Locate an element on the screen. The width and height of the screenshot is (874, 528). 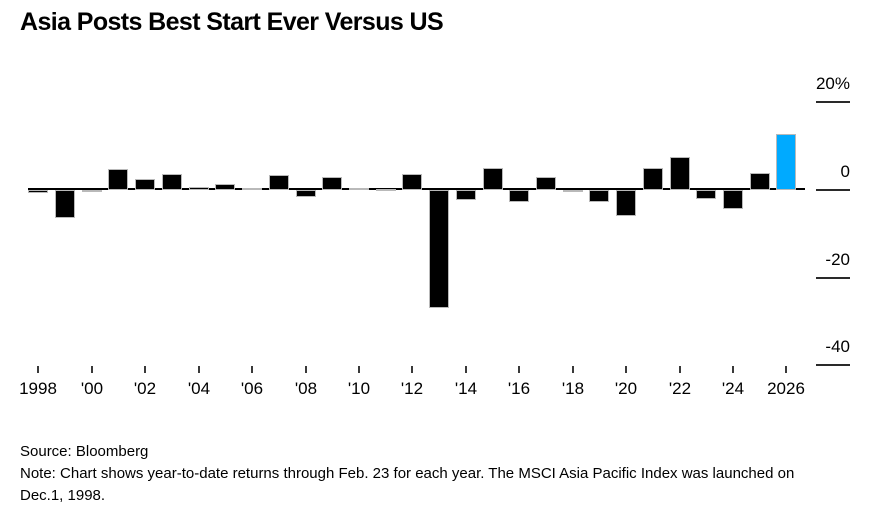
bar-2018 is located at coordinates (573, 191).